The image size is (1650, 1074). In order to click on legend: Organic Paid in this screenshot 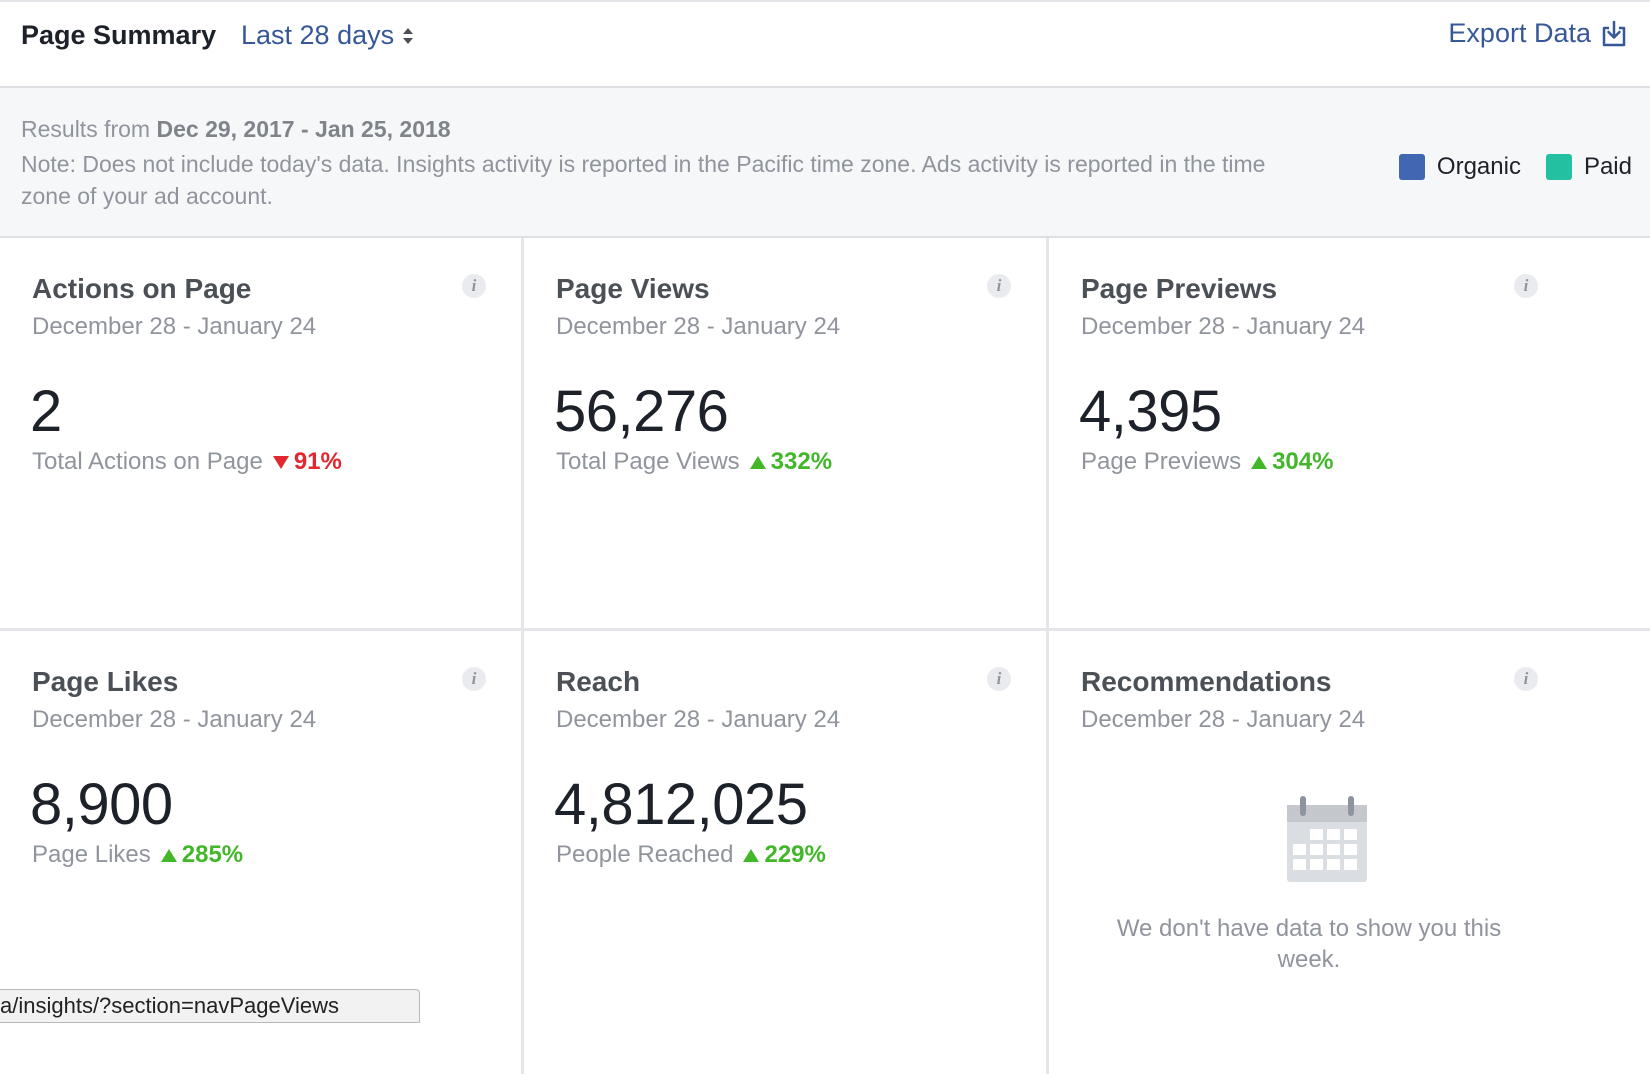, I will do `click(1503, 167)`.